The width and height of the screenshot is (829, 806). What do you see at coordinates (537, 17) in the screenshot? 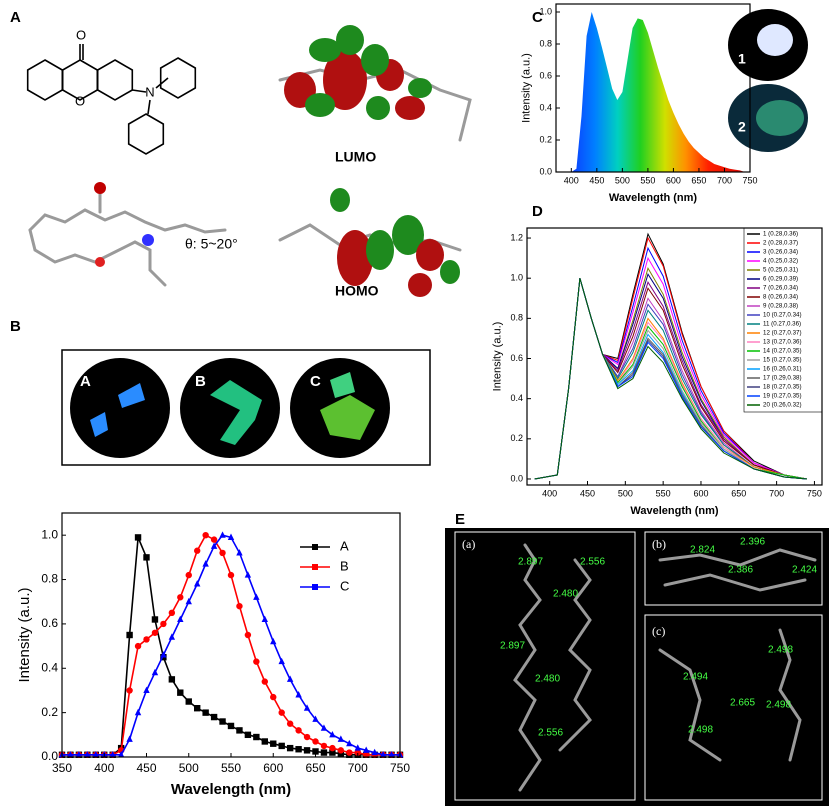
I see `panel-label: C` at bounding box center [537, 17].